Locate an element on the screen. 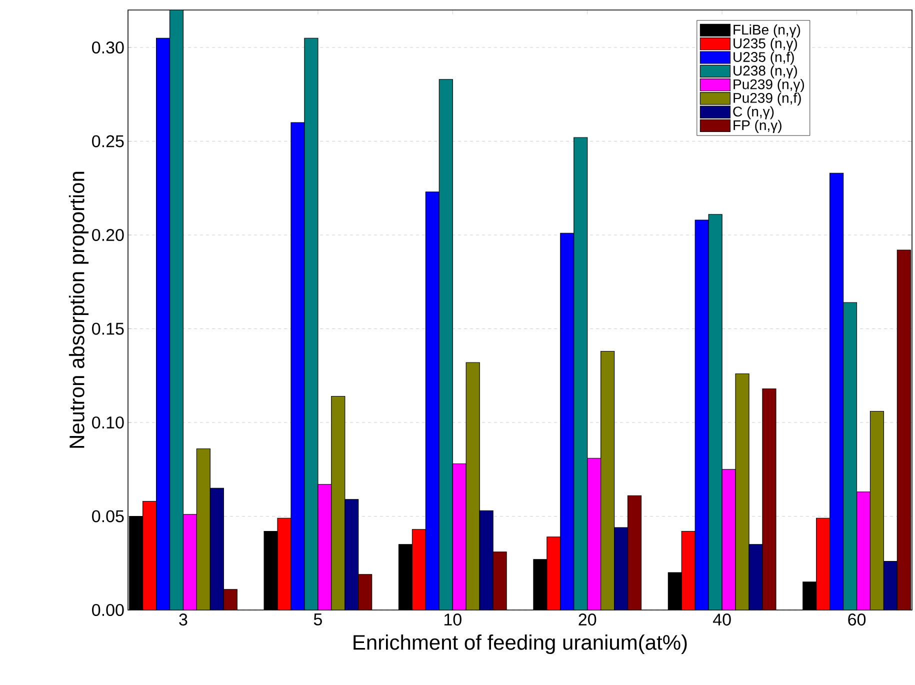  y-tick-label: 0.30 is located at coordinates (108, 47).